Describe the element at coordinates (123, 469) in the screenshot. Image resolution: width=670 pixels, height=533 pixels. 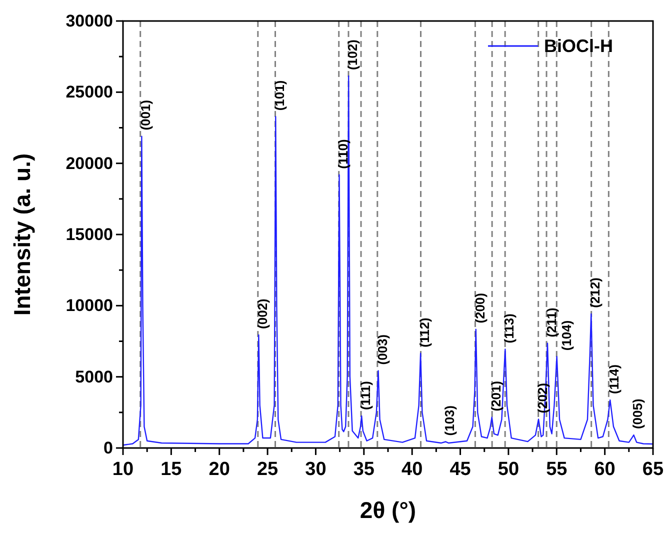
I see `x-tick-label: 10` at that location.